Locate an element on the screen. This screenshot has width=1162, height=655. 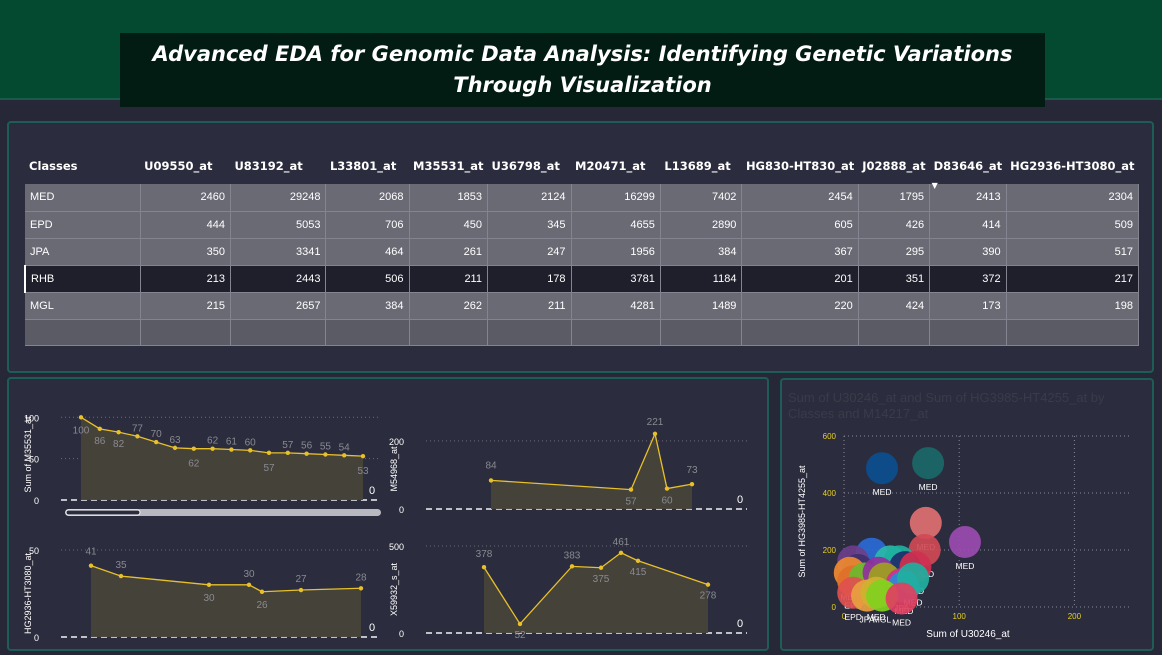
col-header: J02888_at is located at coordinates (894, 166).